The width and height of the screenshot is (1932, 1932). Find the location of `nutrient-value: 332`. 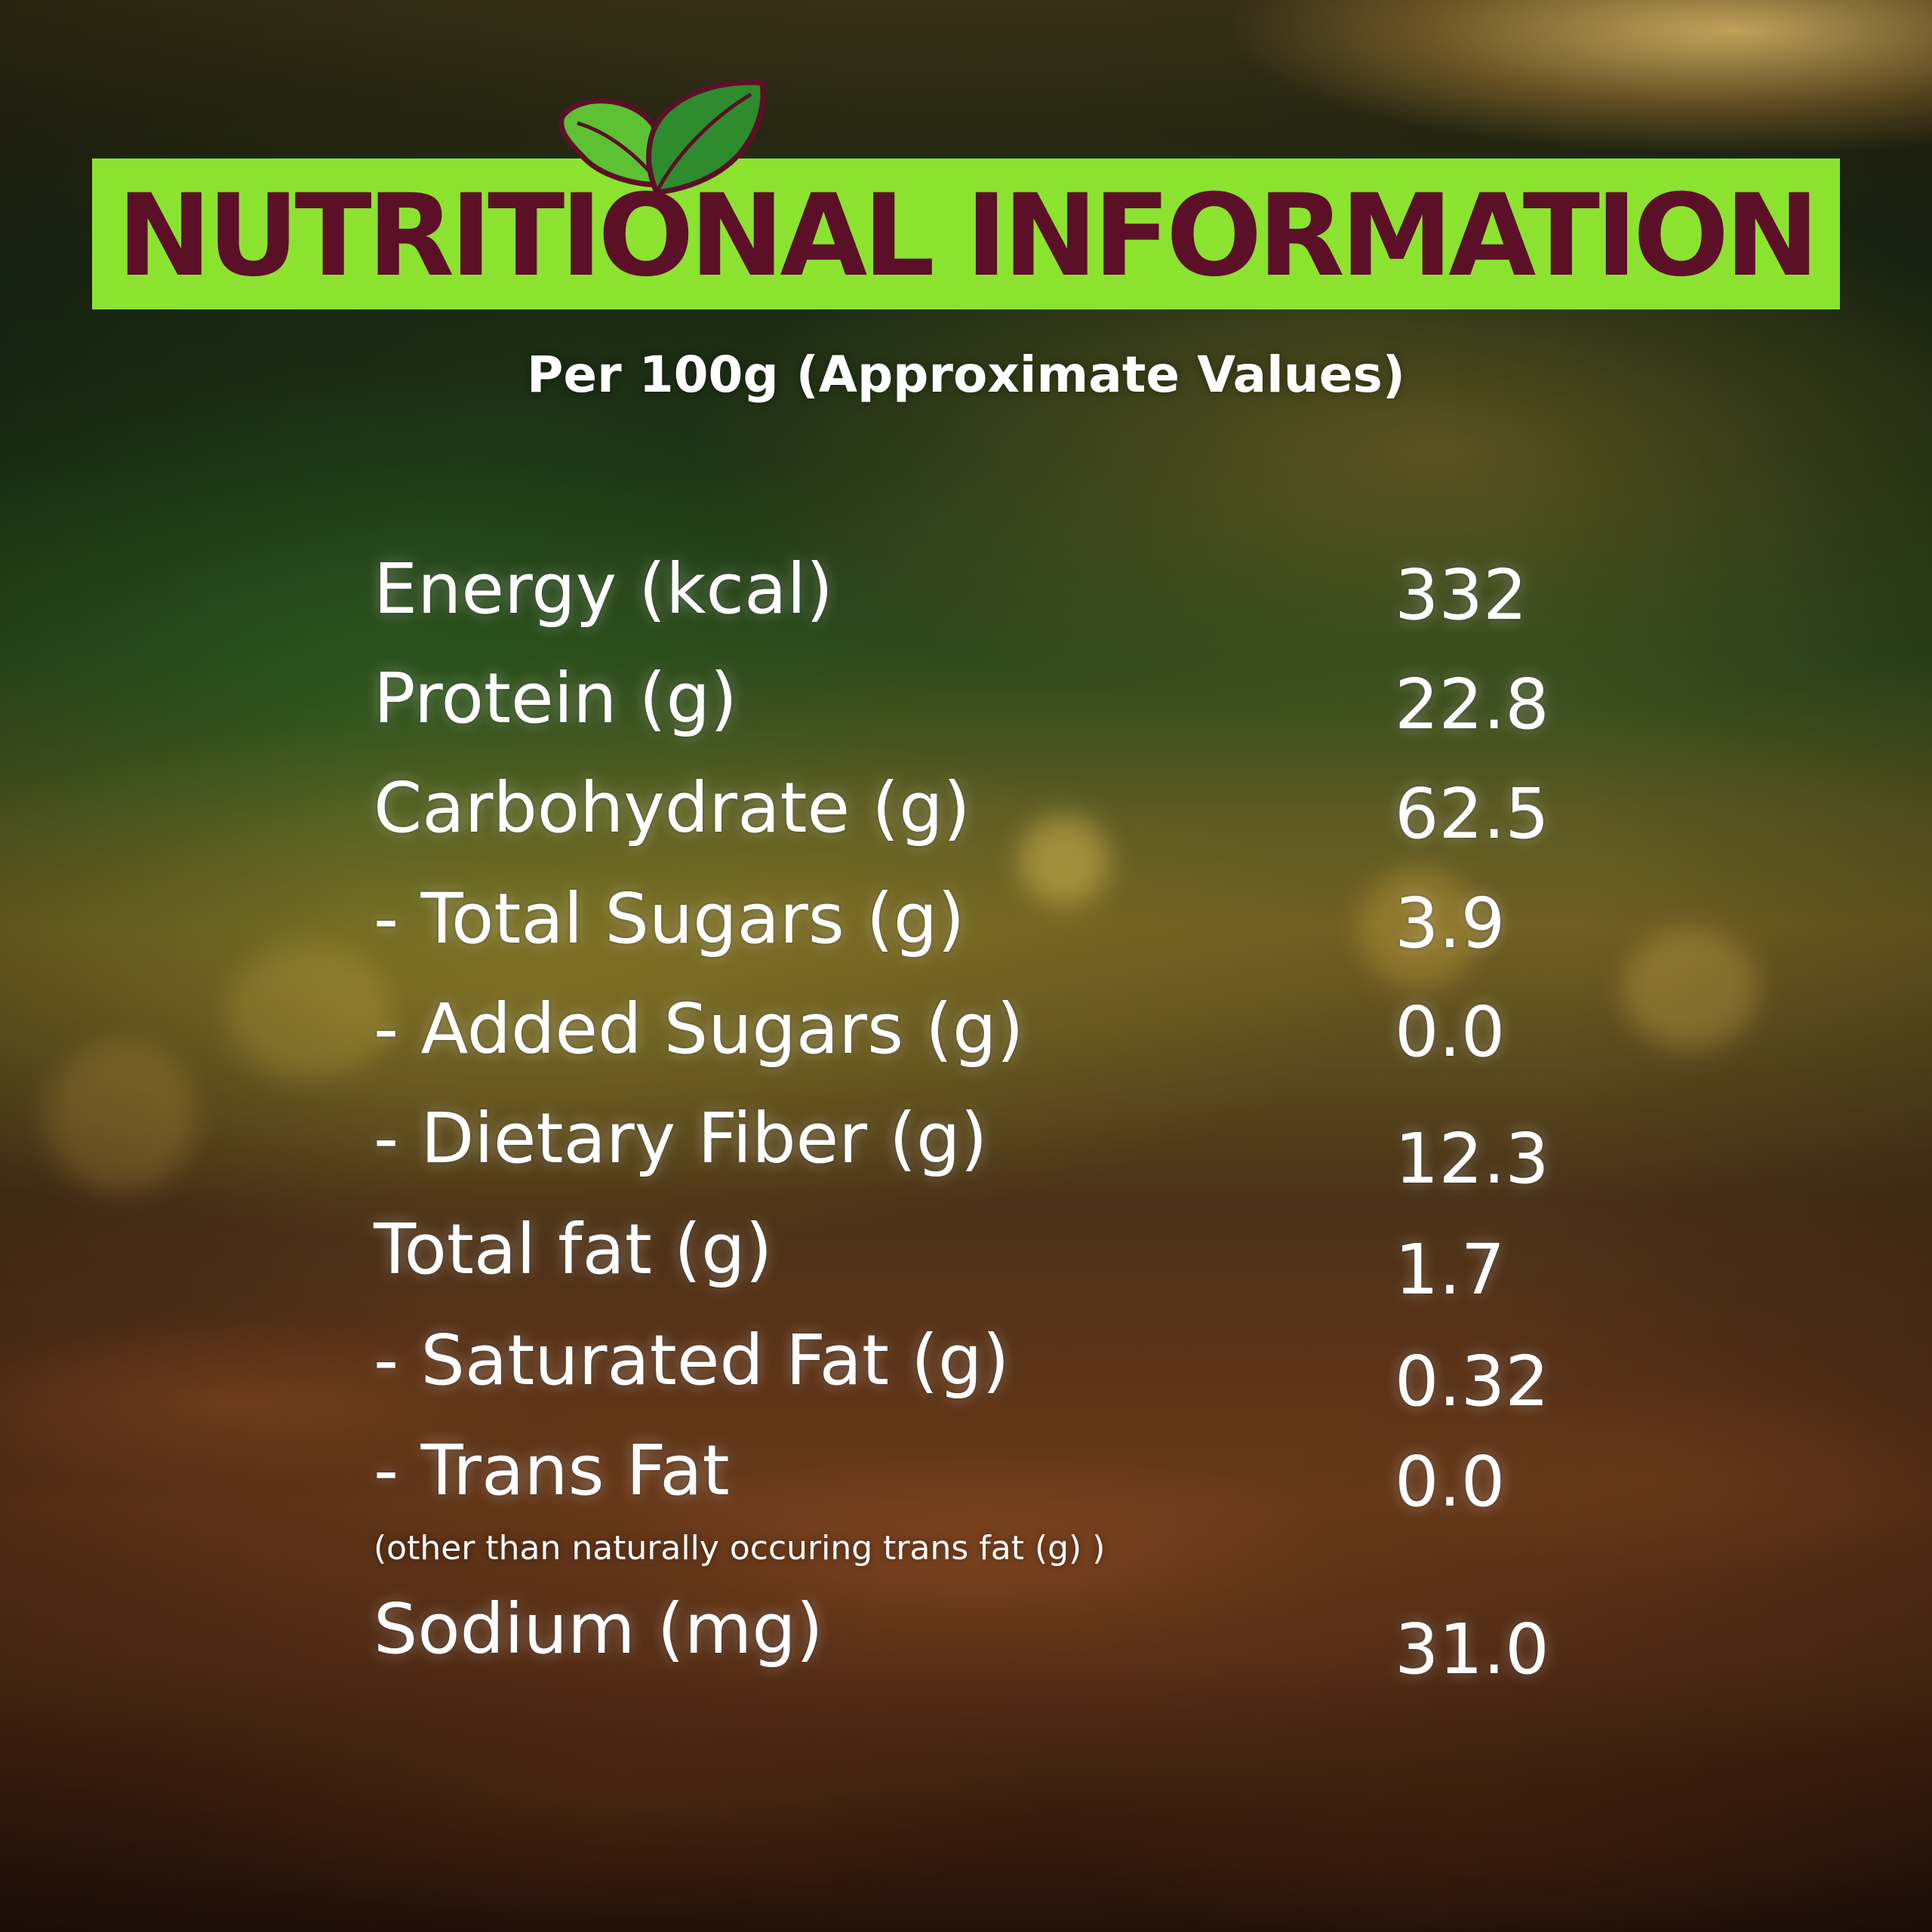

nutrient-value: 332 is located at coordinates (1461, 595).